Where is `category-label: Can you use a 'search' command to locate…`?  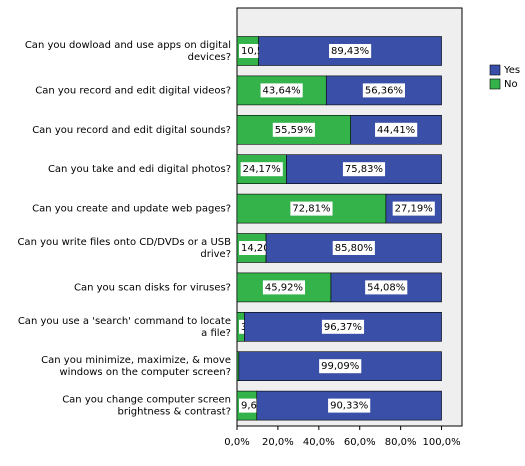
category-label: Can you use a 'search' command to locate… is located at coordinates (124, 327).